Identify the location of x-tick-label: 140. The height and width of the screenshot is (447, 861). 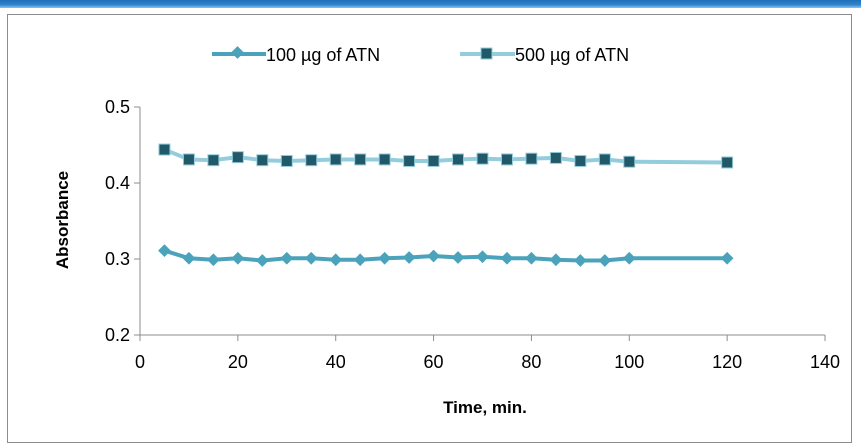
(825, 362).